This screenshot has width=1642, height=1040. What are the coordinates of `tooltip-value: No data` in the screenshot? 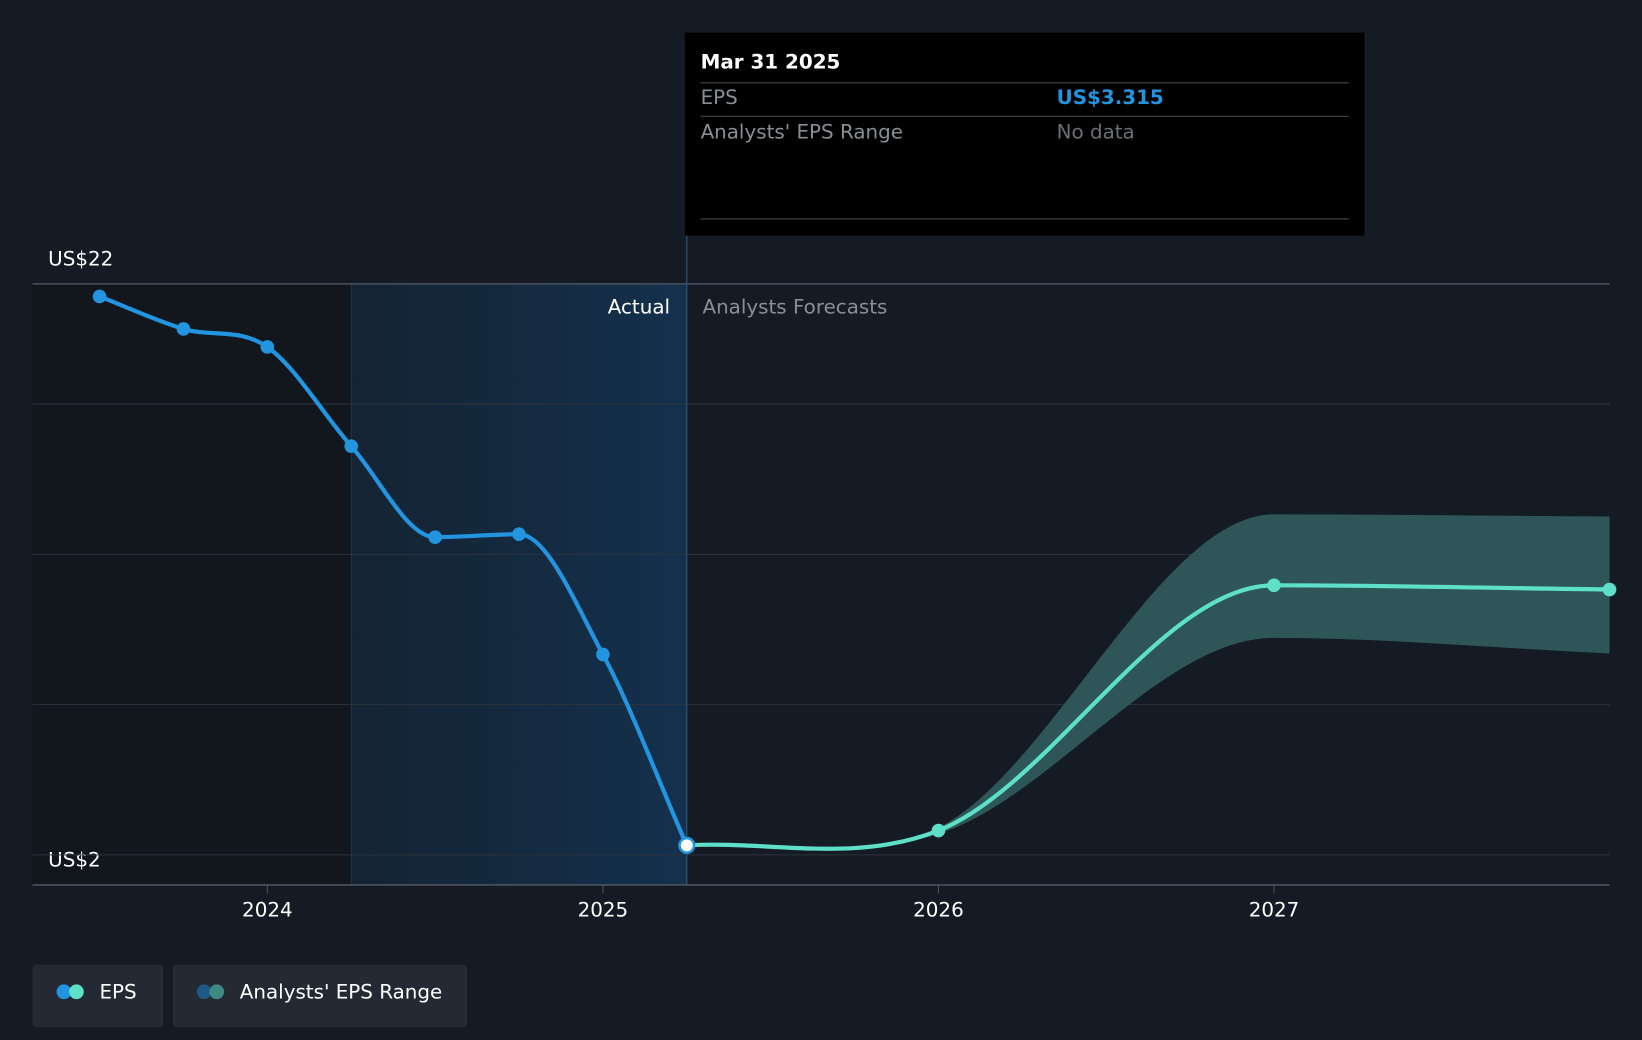 It's located at (1096, 132).